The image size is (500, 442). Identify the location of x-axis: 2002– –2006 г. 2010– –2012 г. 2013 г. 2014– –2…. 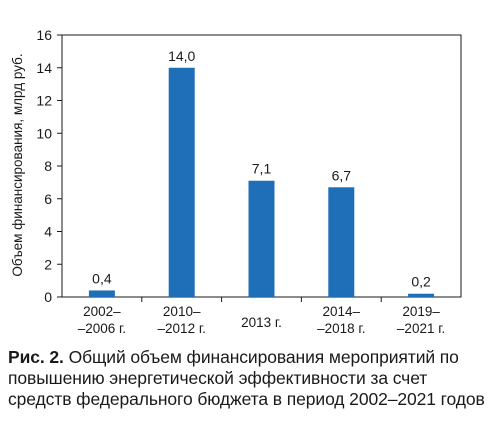
(261, 316).